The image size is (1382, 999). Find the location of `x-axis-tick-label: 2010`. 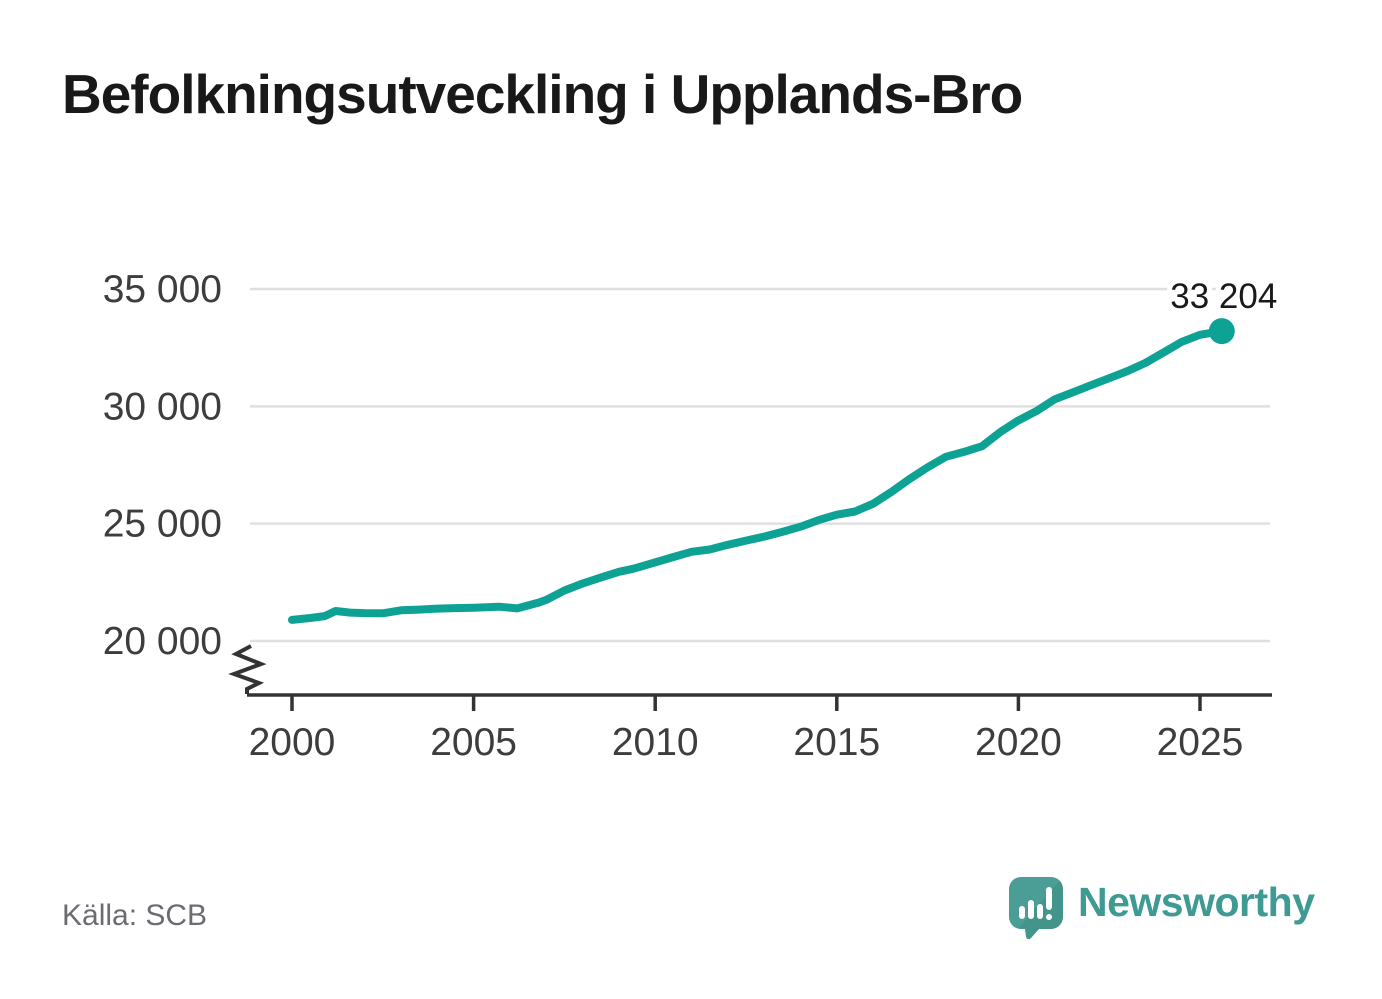

x-axis-tick-label: 2010 is located at coordinates (655, 742).